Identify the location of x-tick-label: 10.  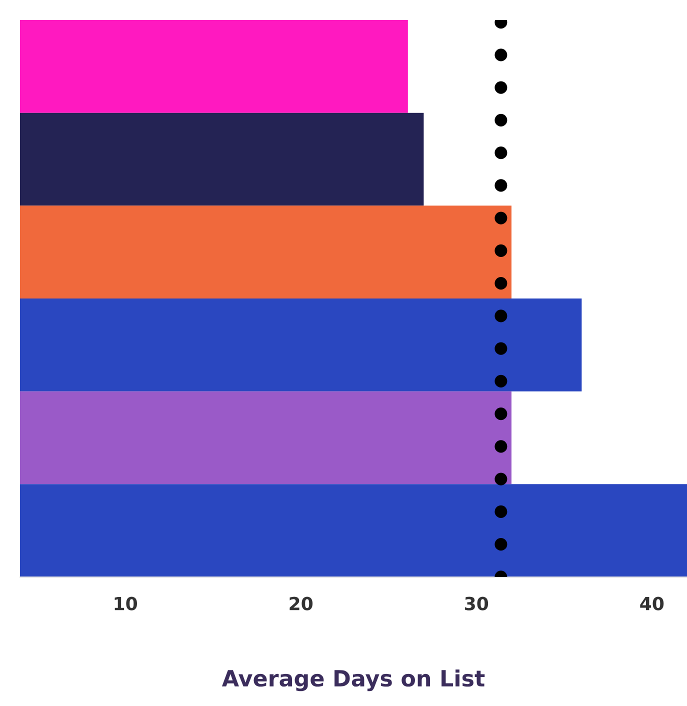
(126, 603).